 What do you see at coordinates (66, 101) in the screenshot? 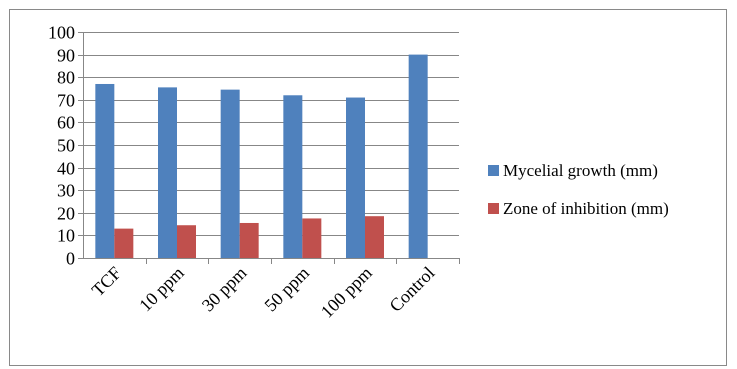
I see `y-tick-label: 70` at bounding box center [66, 101].